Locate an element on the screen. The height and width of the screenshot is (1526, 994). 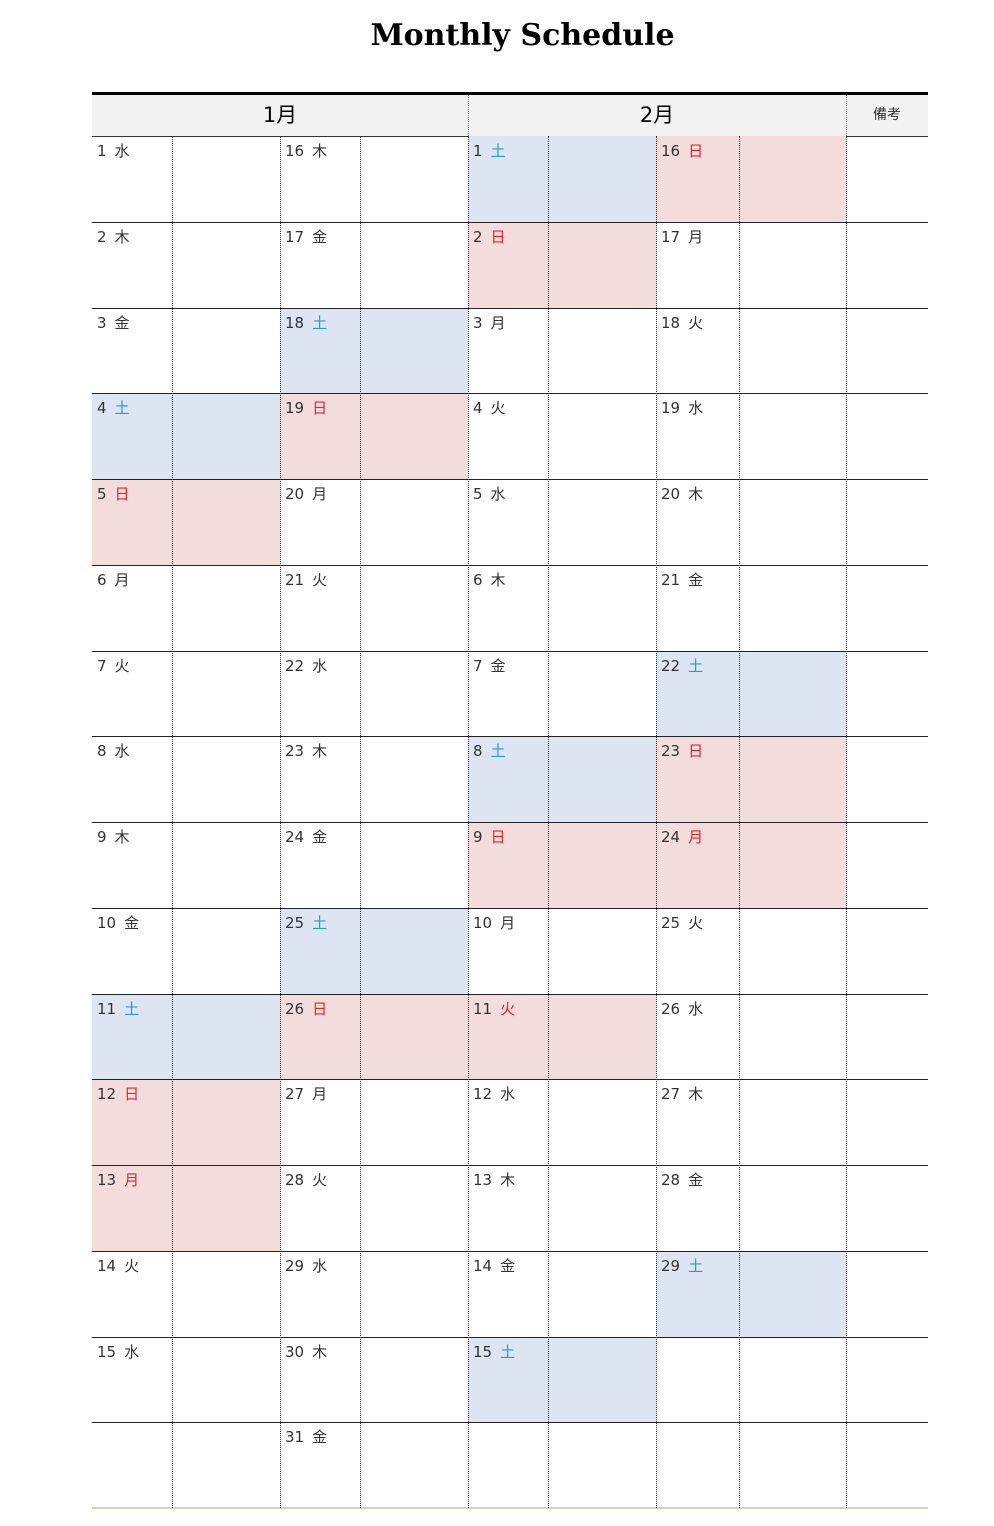
day-cell: 27 木 is located at coordinates (751, 1122).